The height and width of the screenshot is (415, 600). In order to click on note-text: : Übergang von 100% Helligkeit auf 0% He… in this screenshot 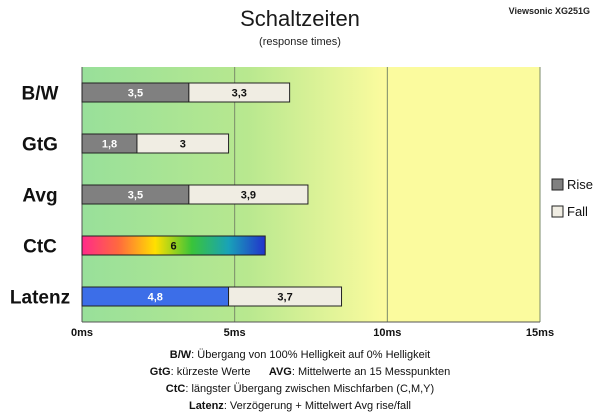, I will do `click(311, 355)`.